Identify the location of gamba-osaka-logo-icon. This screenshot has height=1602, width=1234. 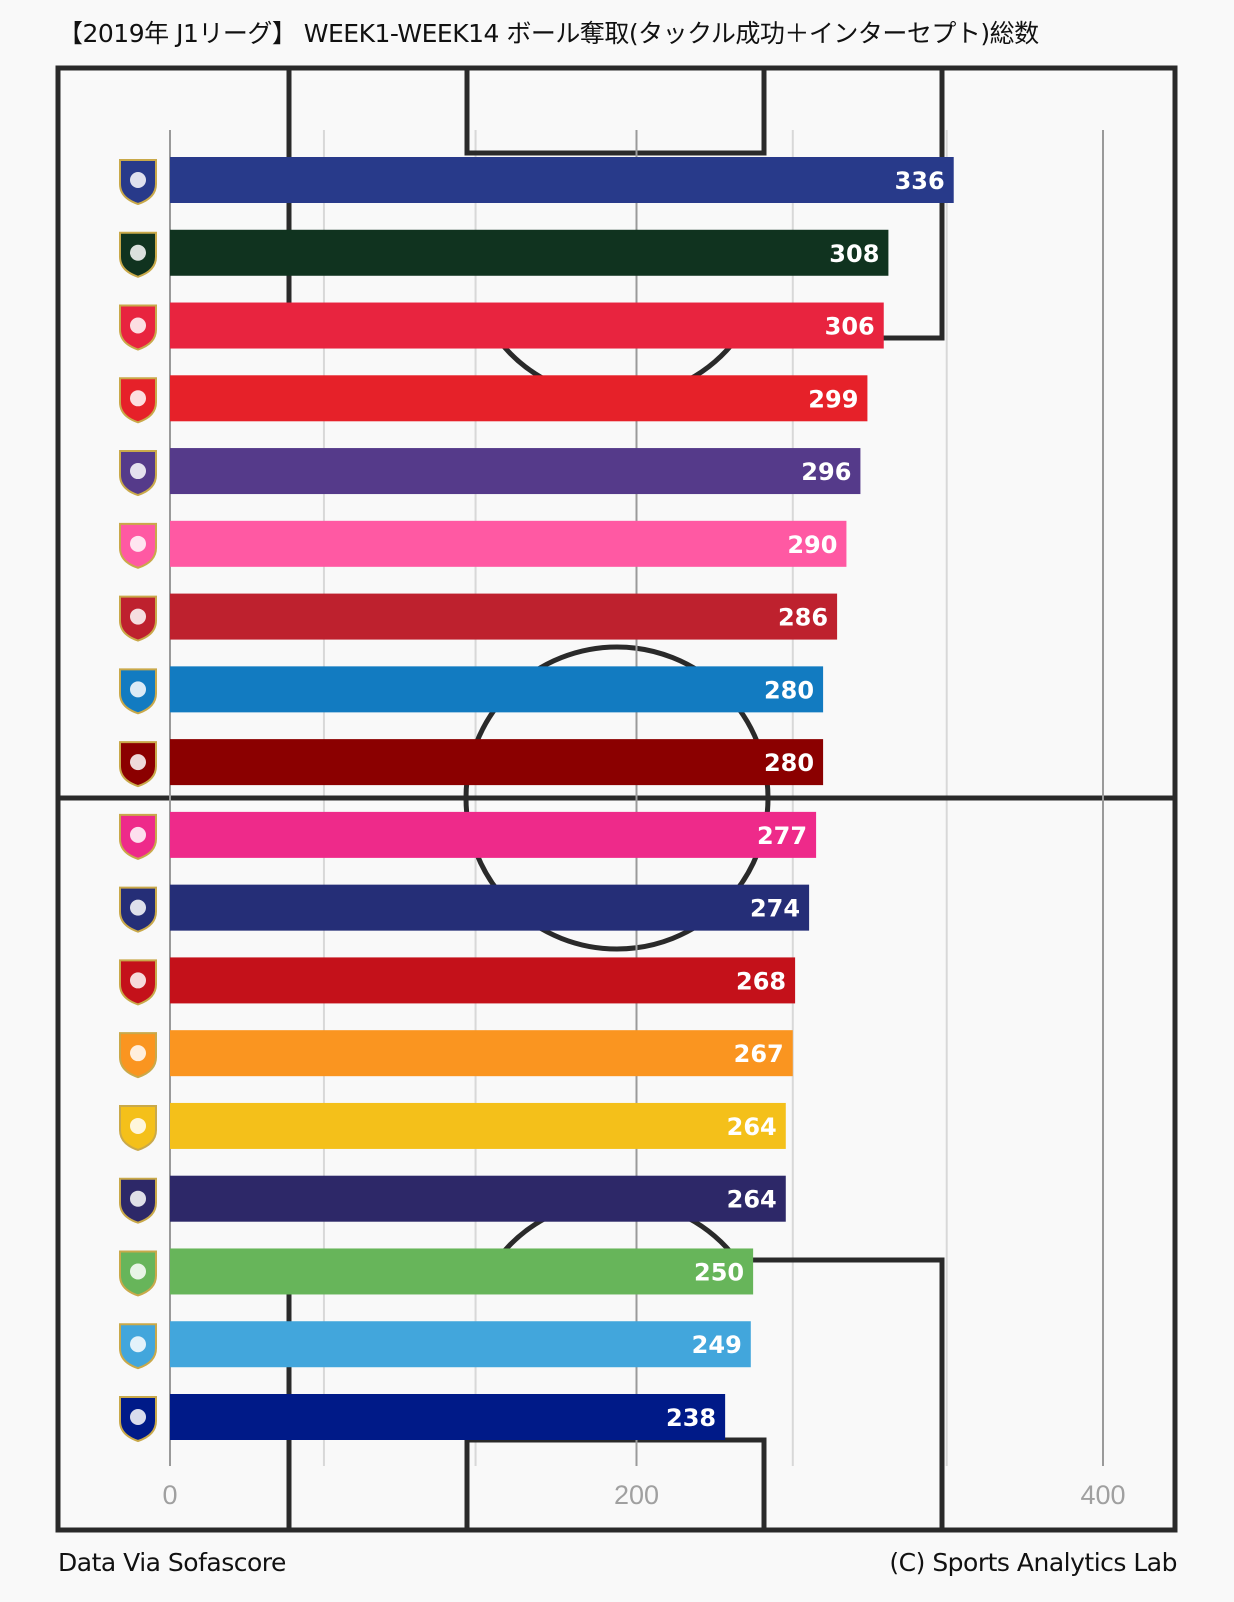
(138, 182).